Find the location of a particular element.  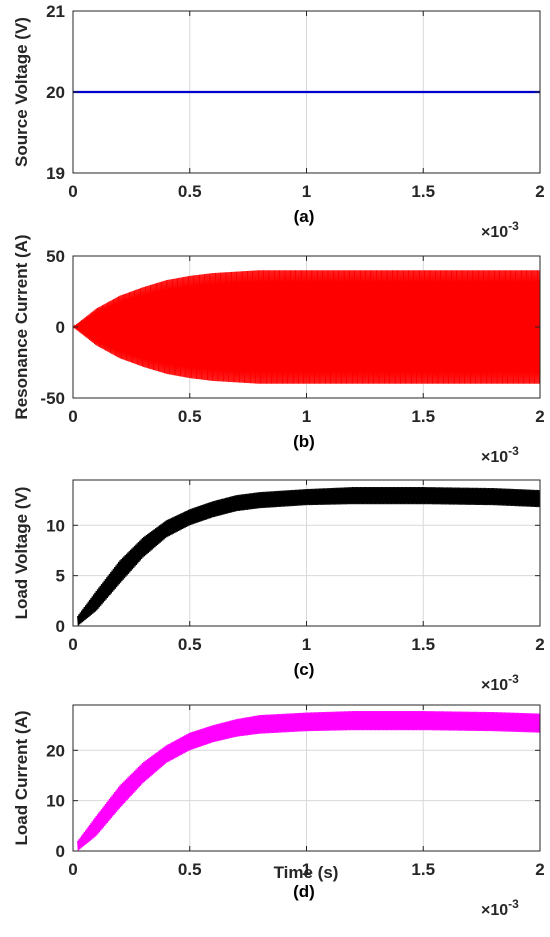

x-tick-label-b-1: 0.5 is located at coordinates (190, 416).